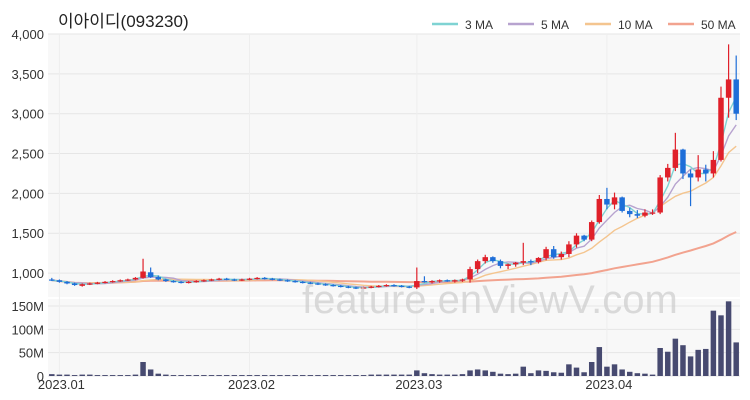 The height and width of the screenshot is (400, 750). What do you see at coordinates (61, 384) in the screenshot?
I see `date-tick-label: 2023.01` at bounding box center [61, 384].